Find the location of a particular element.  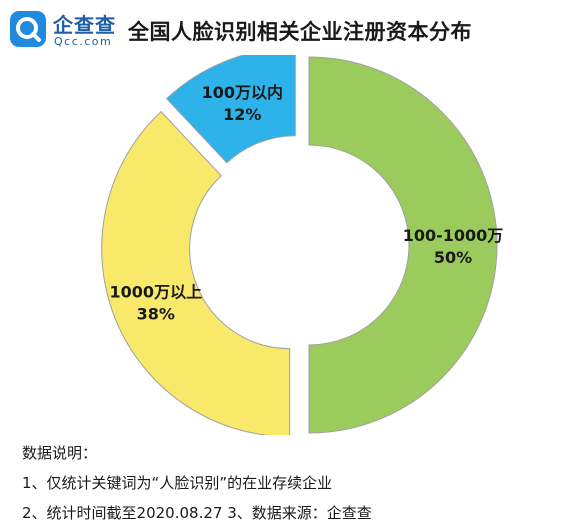

slice-label-2: 1000万以上 is located at coordinates (156, 292).